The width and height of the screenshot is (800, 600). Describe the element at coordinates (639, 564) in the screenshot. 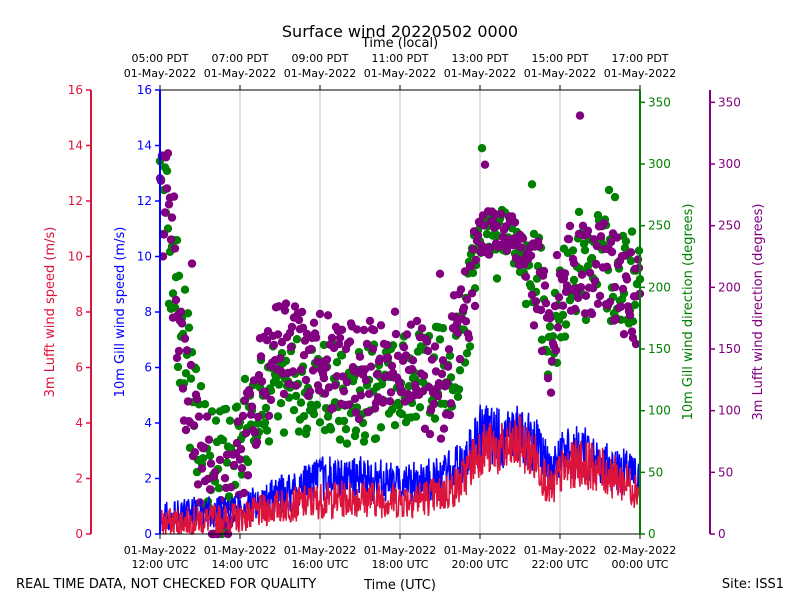

I see `bottom-tick-time: 00:00 UTC` at that location.